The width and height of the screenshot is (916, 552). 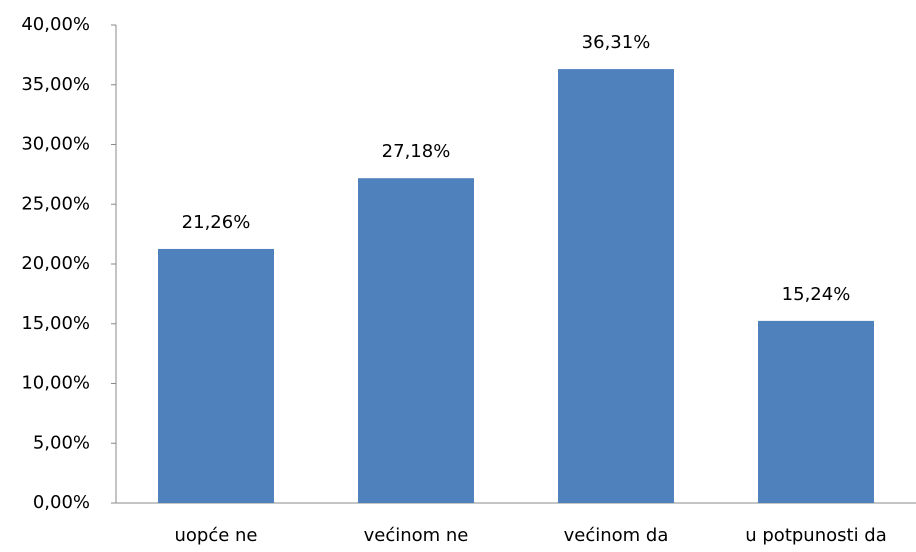 What do you see at coordinates (216, 222) in the screenshot?
I see `data-label: 21,26%` at bounding box center [216, 222].